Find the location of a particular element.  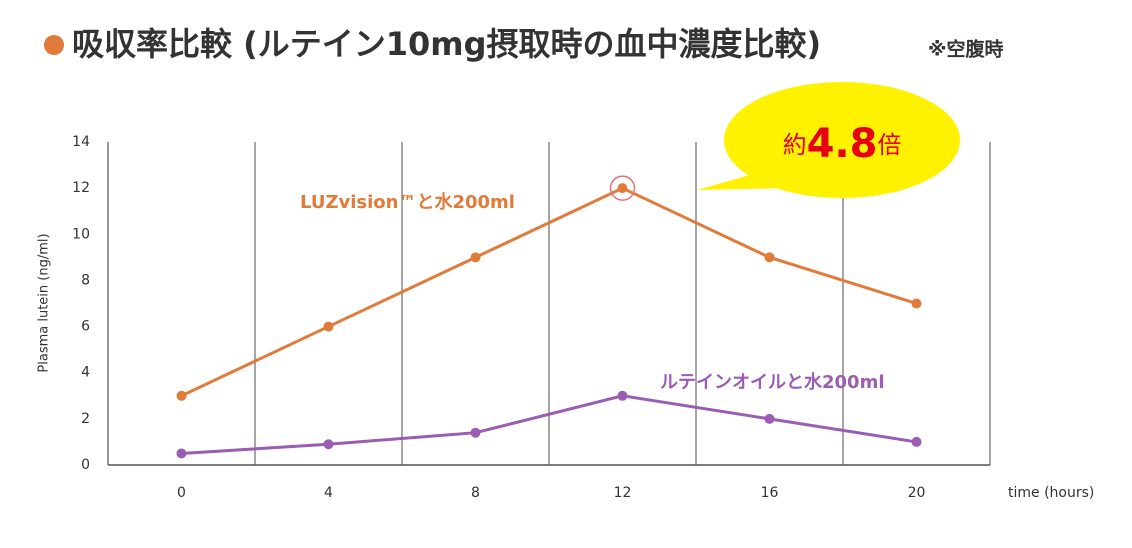

title-bullet is located at coordinates (54, 45).